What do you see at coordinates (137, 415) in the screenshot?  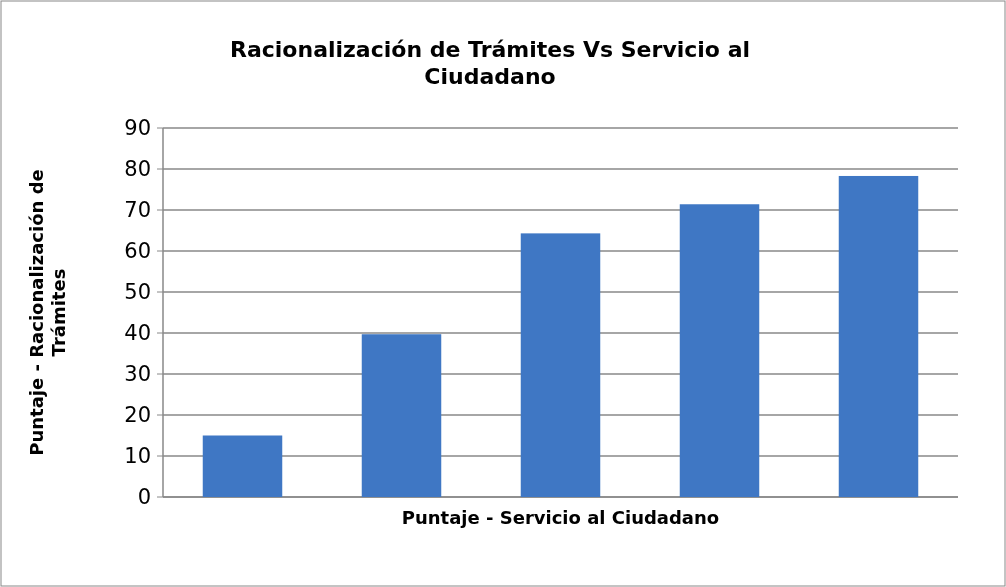 I see `y-tick-label: 20` at bounding box center [137, 415].